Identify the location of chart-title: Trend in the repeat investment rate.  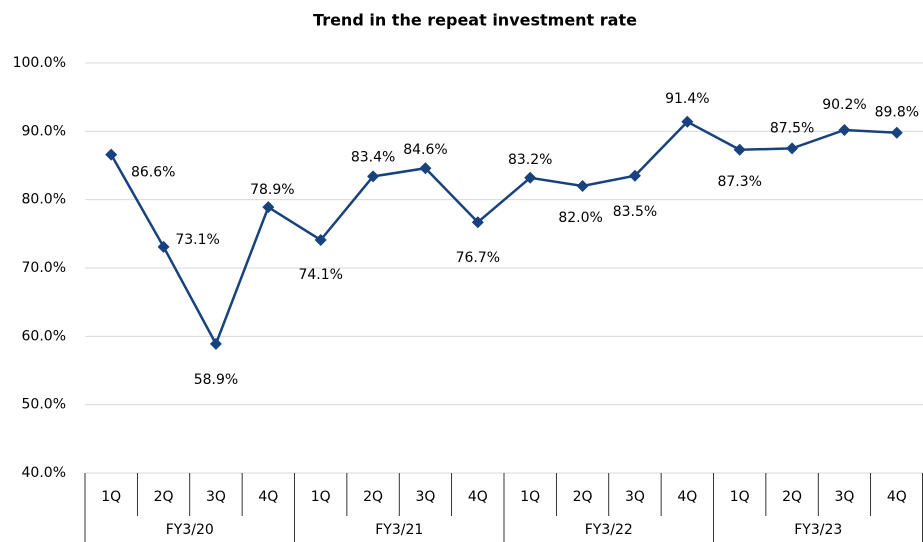
(475, 20).